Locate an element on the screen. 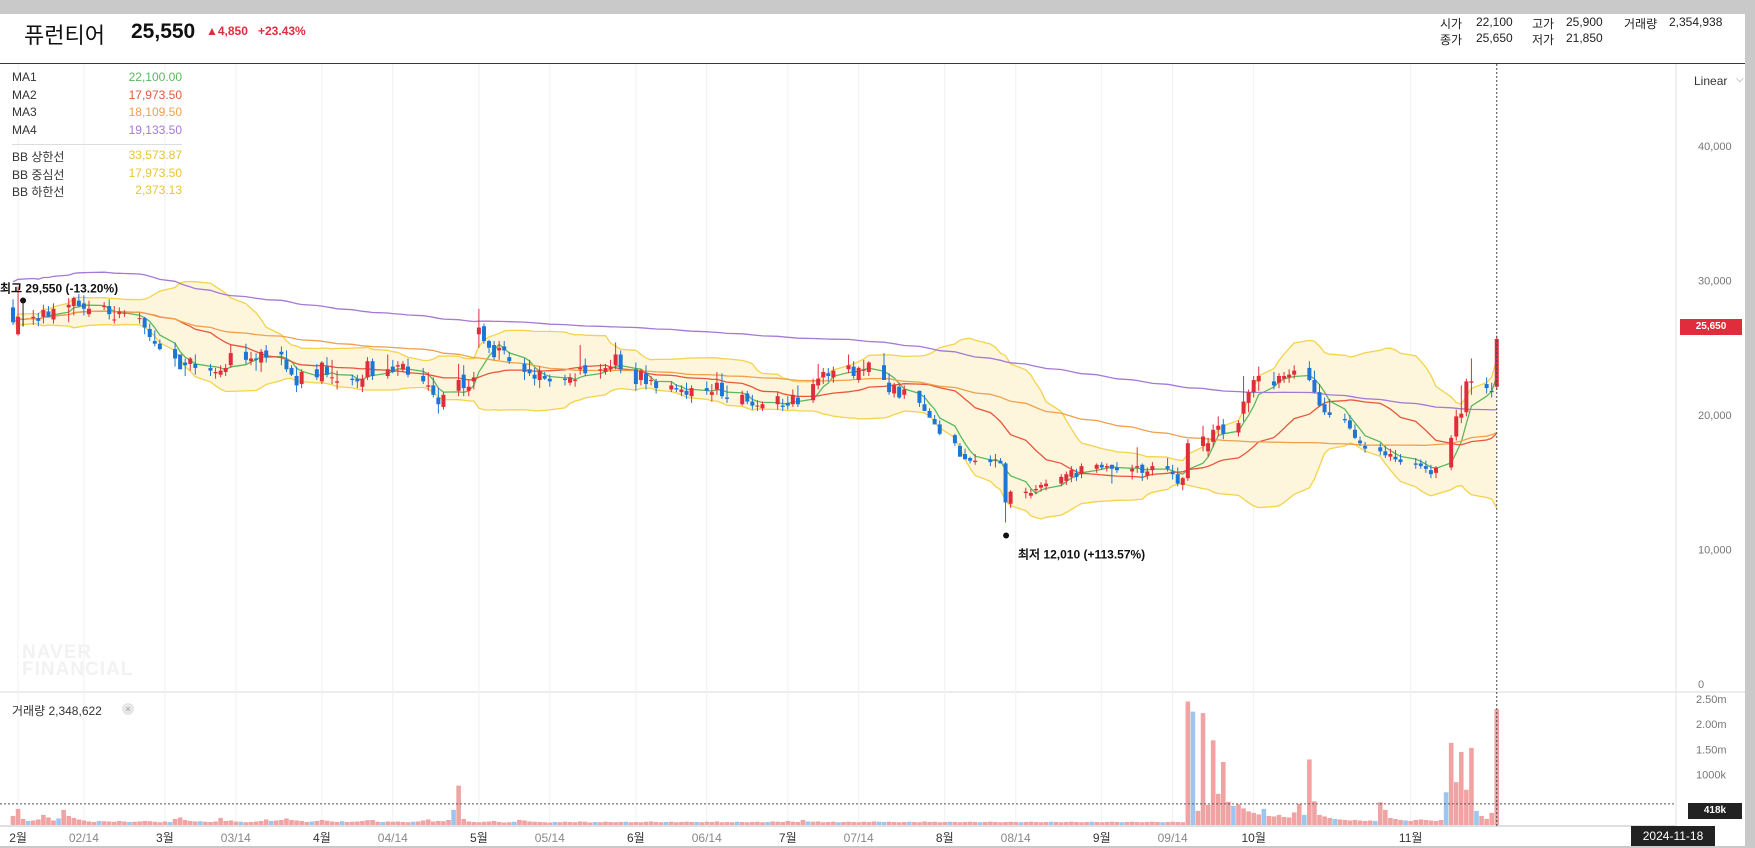 The image size is (1755, 848). volume-badge: 418k is located at coordinates (1715, 811).